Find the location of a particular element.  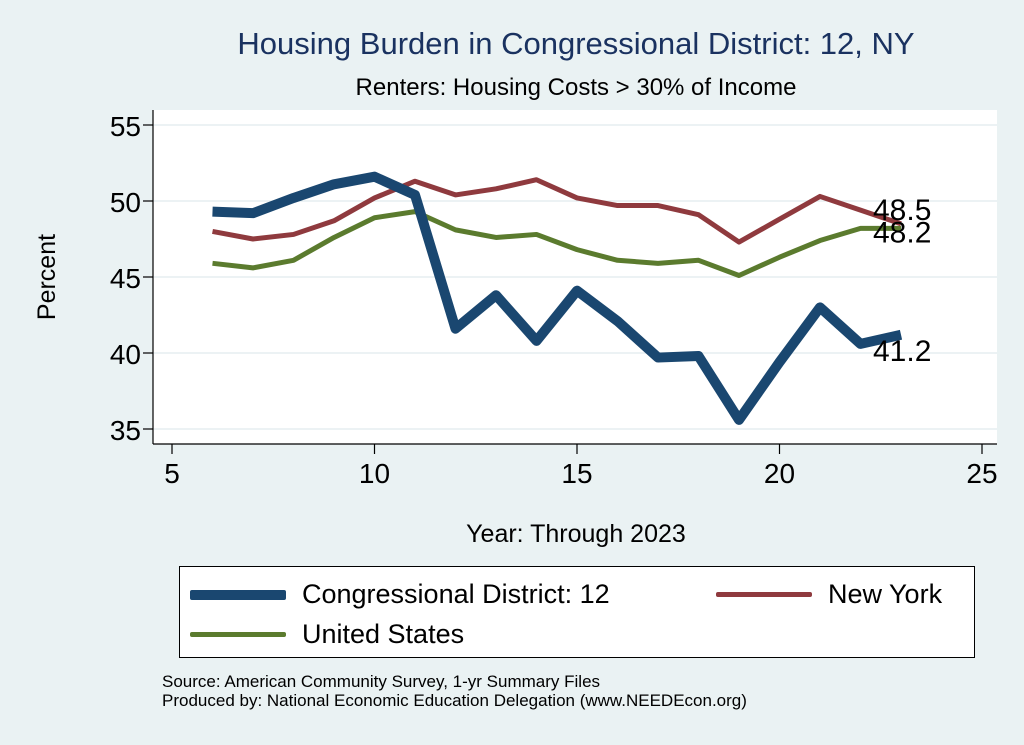

x-tick-label: 20 is located at coordinates (779, 473).